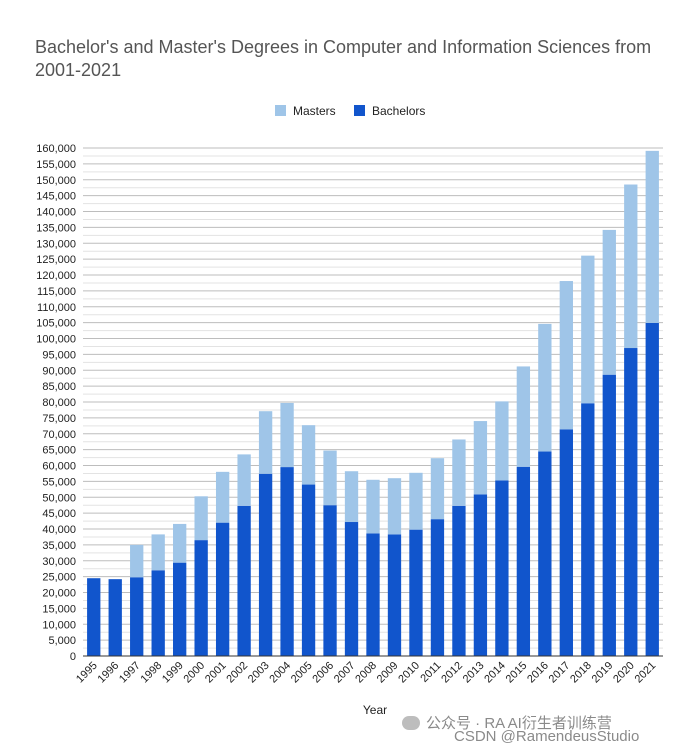  What do you see at coordinates (480, 575) in the screenshot?
I see `bar-bachelors-2013` at bounding box center [480, 575].